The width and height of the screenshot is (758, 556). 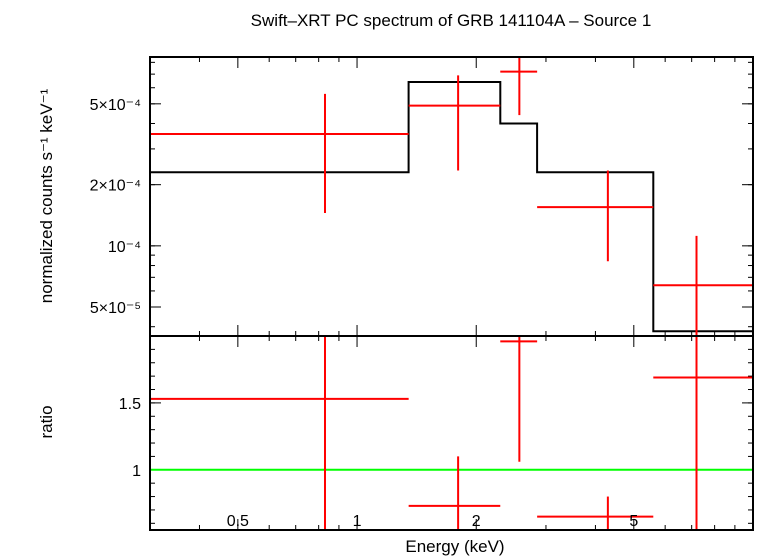 I want to click on top-panel-y-axis-label: normalized counts s⁻¹ keV⁻¹, so click(x=46, y=195).